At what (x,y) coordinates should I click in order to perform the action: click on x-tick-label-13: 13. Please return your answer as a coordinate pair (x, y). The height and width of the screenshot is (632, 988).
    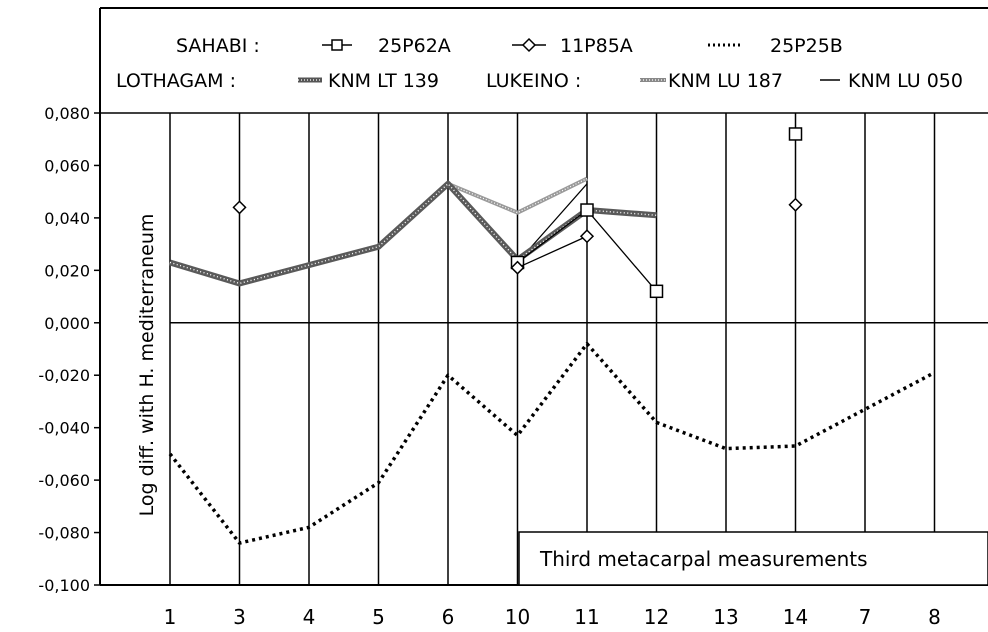
    Looking at the image, I should click on (725, 617).